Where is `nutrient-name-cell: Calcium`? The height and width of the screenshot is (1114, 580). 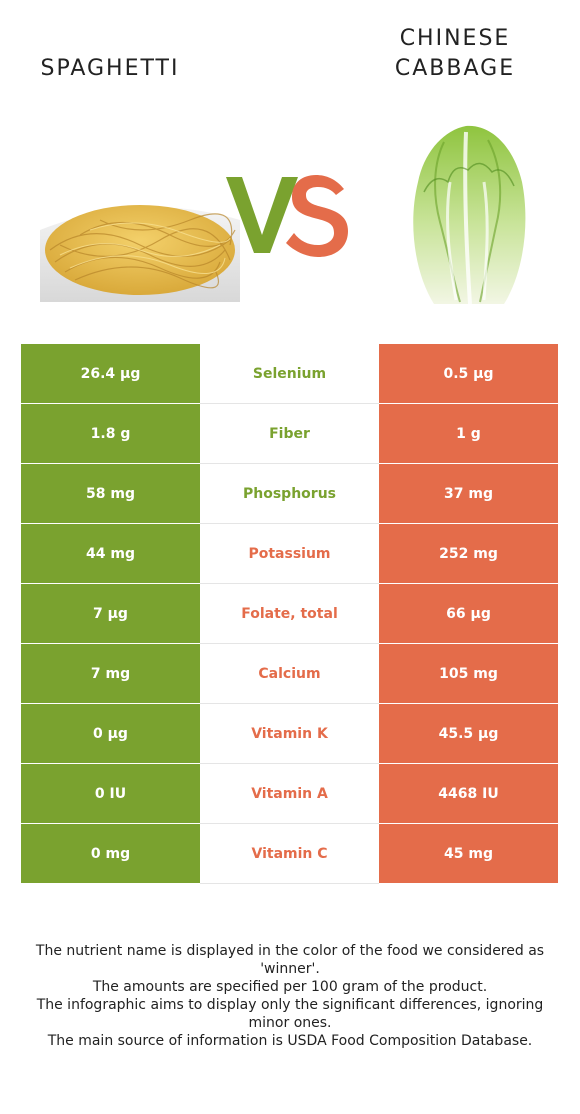 nutrient-name-cell: Calcium is located at coordinates (289, 674).